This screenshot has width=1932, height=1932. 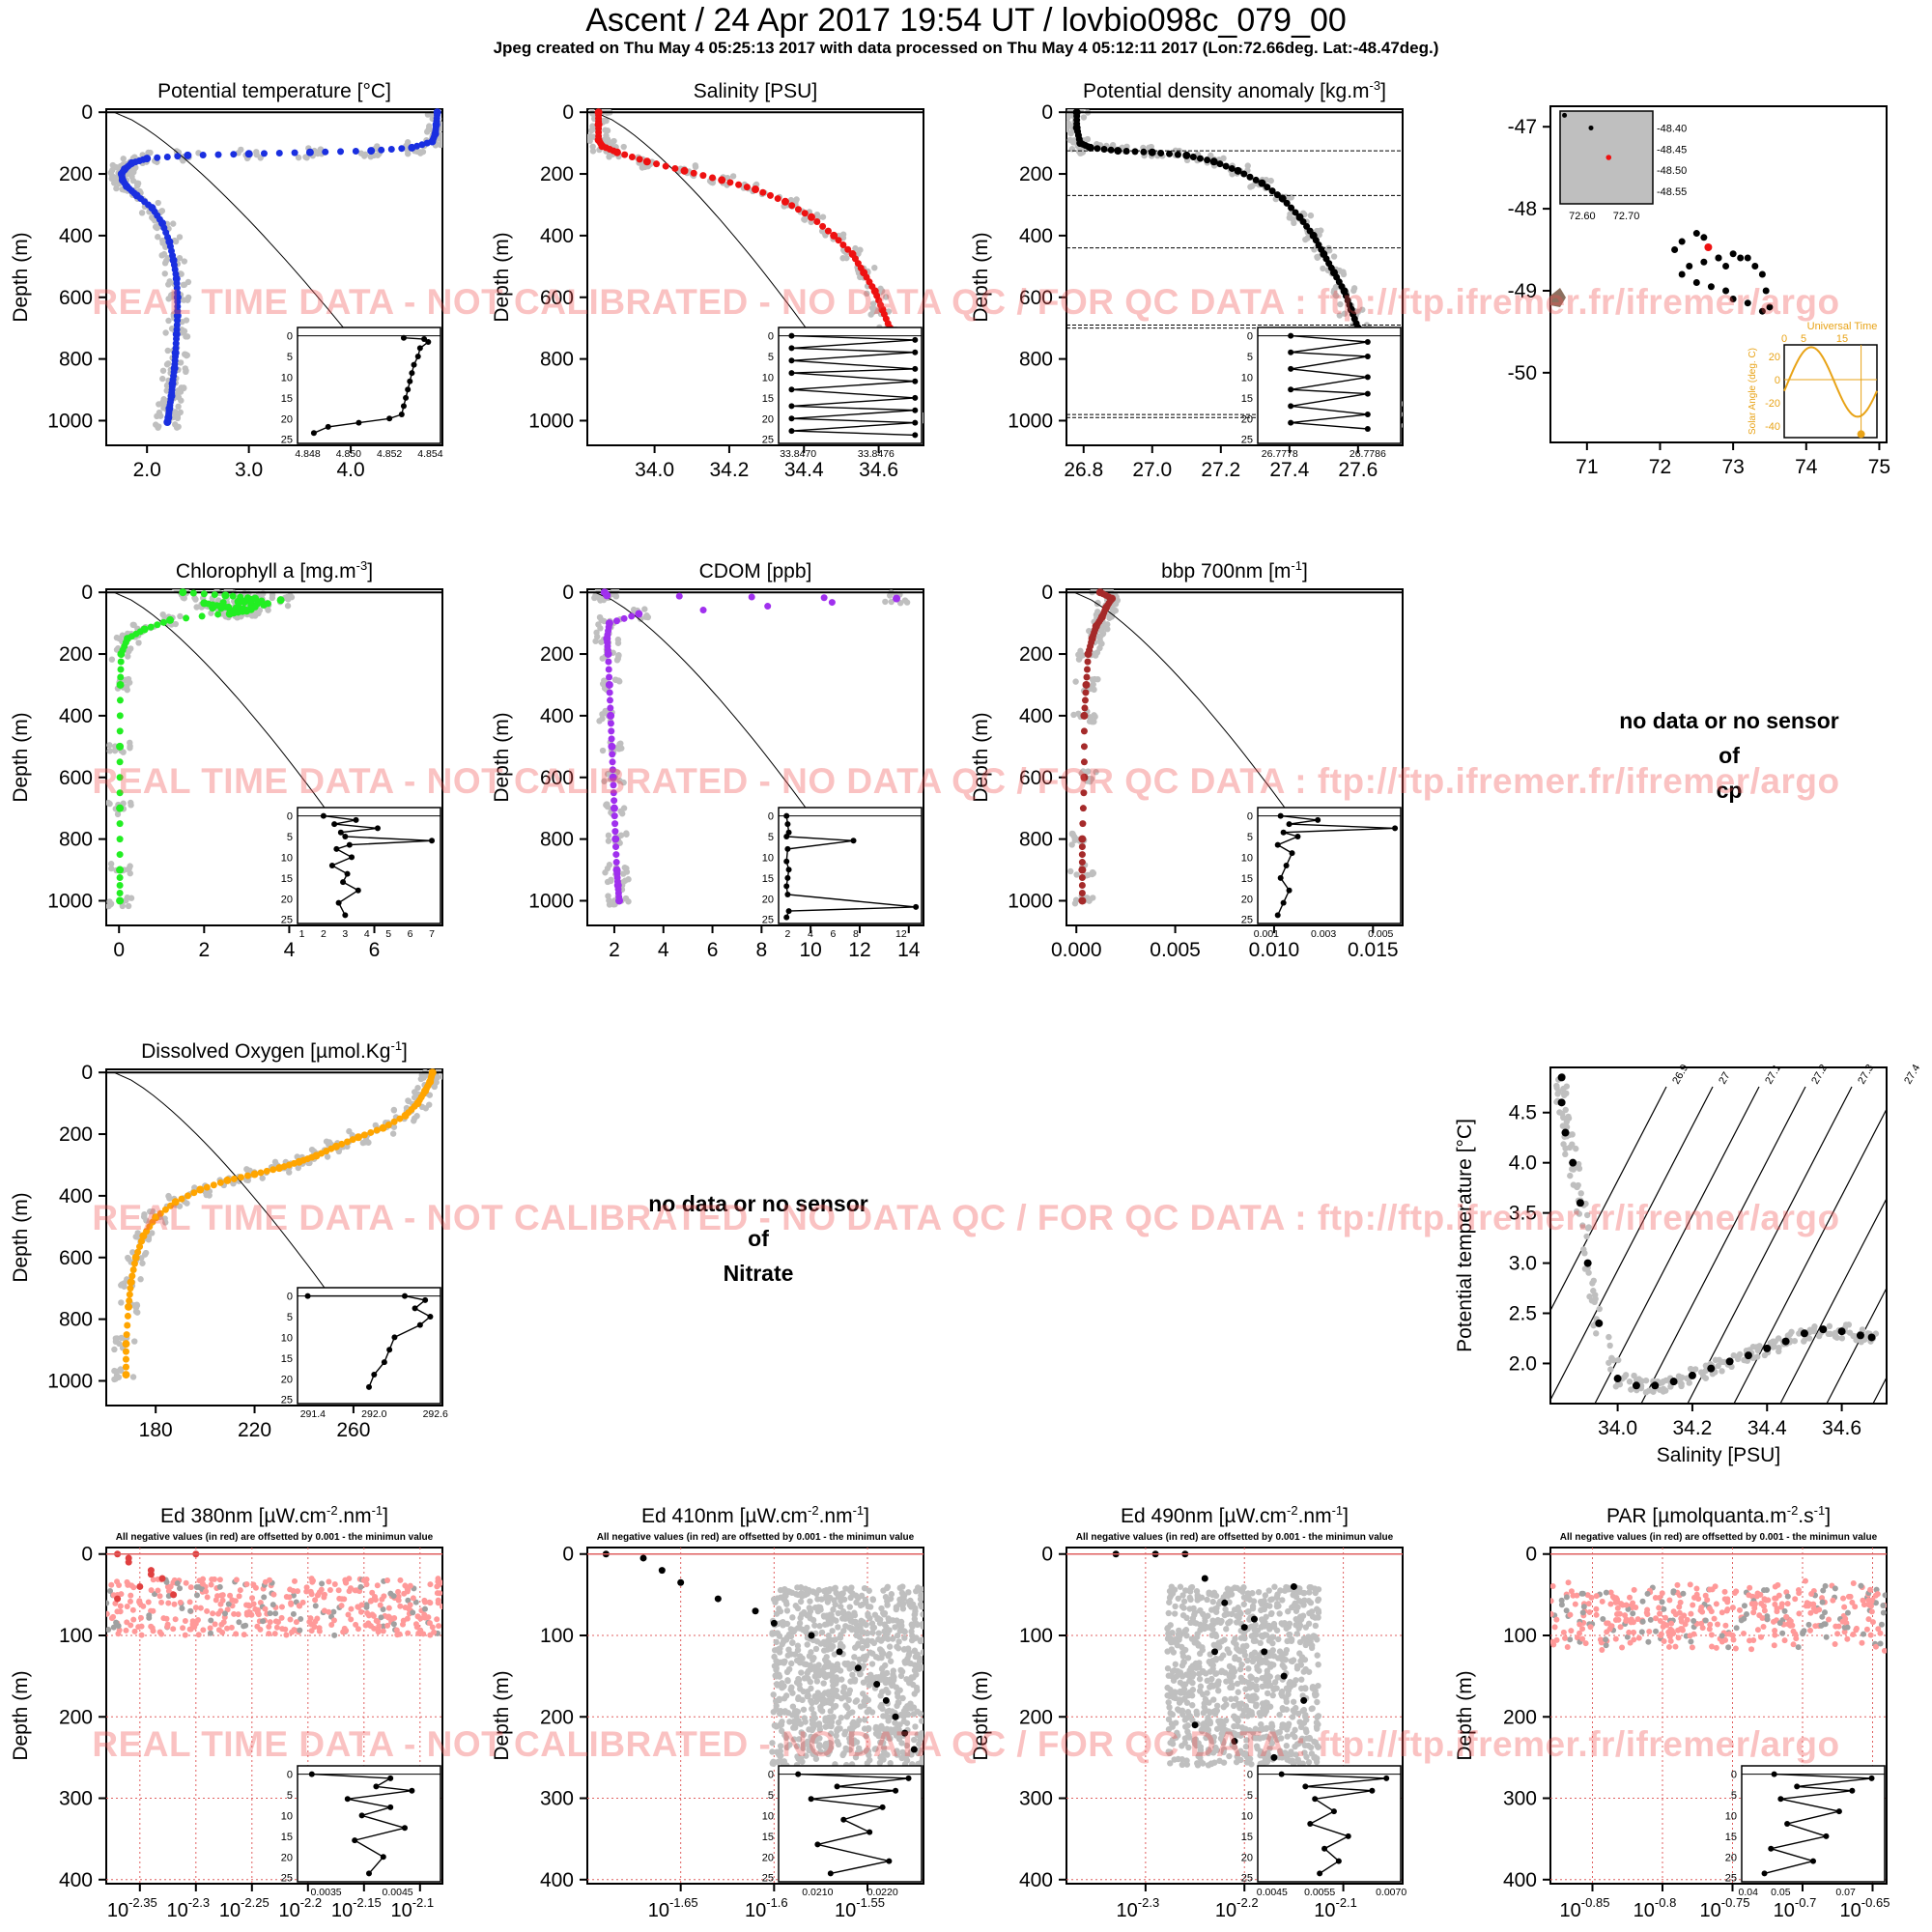 I want to click on x-tick-label: 10-2.1, so click(x=412, y=1908).